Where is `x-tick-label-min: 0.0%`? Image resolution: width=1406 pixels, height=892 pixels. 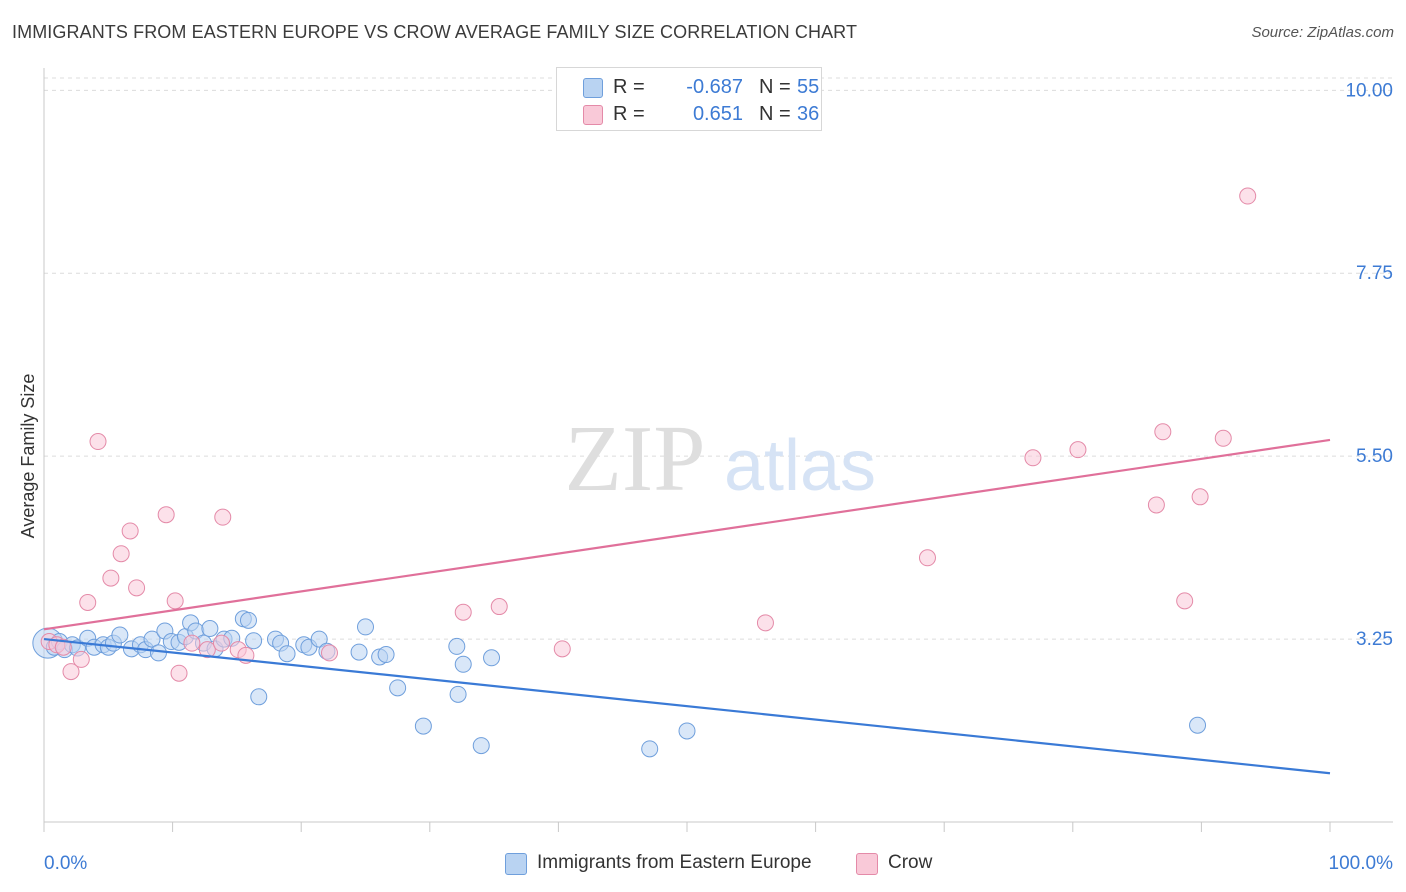 x-tick-label-min: 0.0% is located at coordinates (65, 863).